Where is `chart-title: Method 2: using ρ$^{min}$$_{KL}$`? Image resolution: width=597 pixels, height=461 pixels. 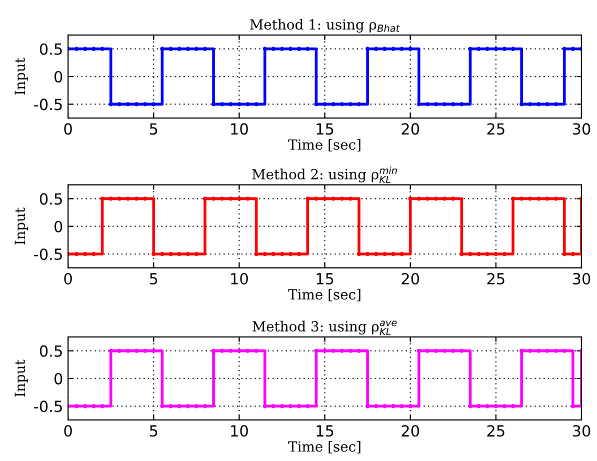 chart-title: Method 2: using ρ$^{min}$$_{KL}$ is located at coordinates (324, 175).